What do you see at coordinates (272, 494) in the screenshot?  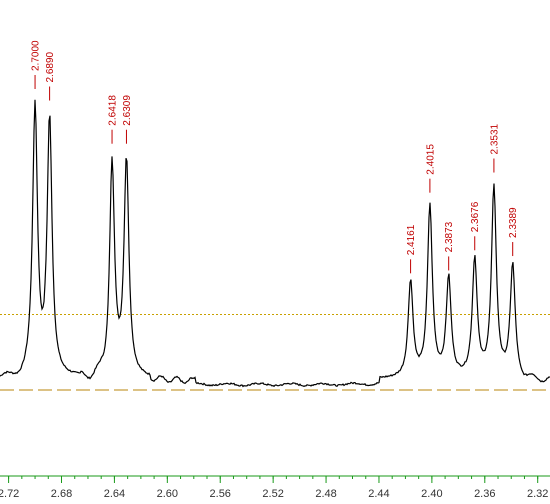 I see `x-tick-label: 2.52` at bounding box center [272, 494].